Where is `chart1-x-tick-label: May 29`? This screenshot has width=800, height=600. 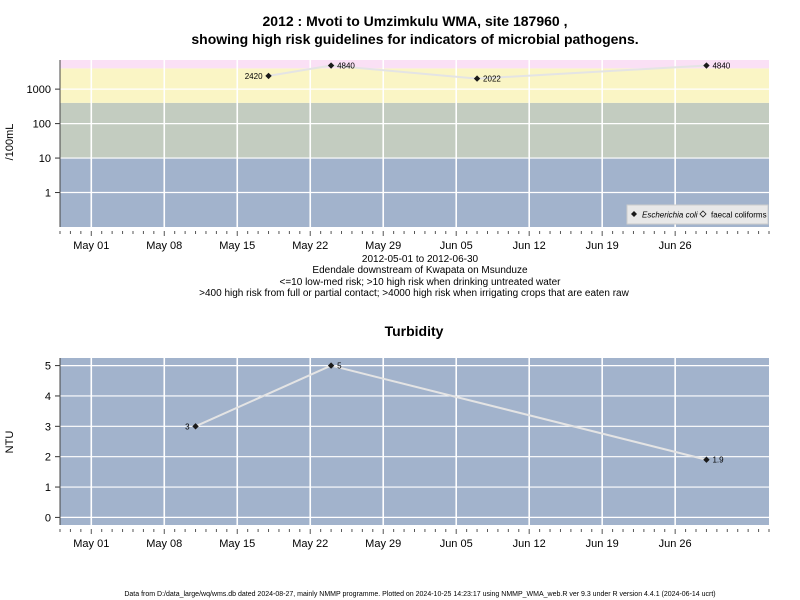 chart1-x-tick-label: May 29 is located at coordinates (383, 246).